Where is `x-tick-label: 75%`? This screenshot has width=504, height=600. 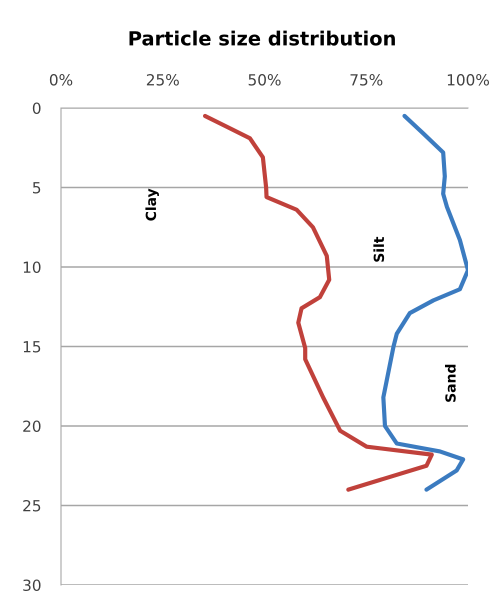
x-tick-label: 75% is located at coordinates (366, 80).